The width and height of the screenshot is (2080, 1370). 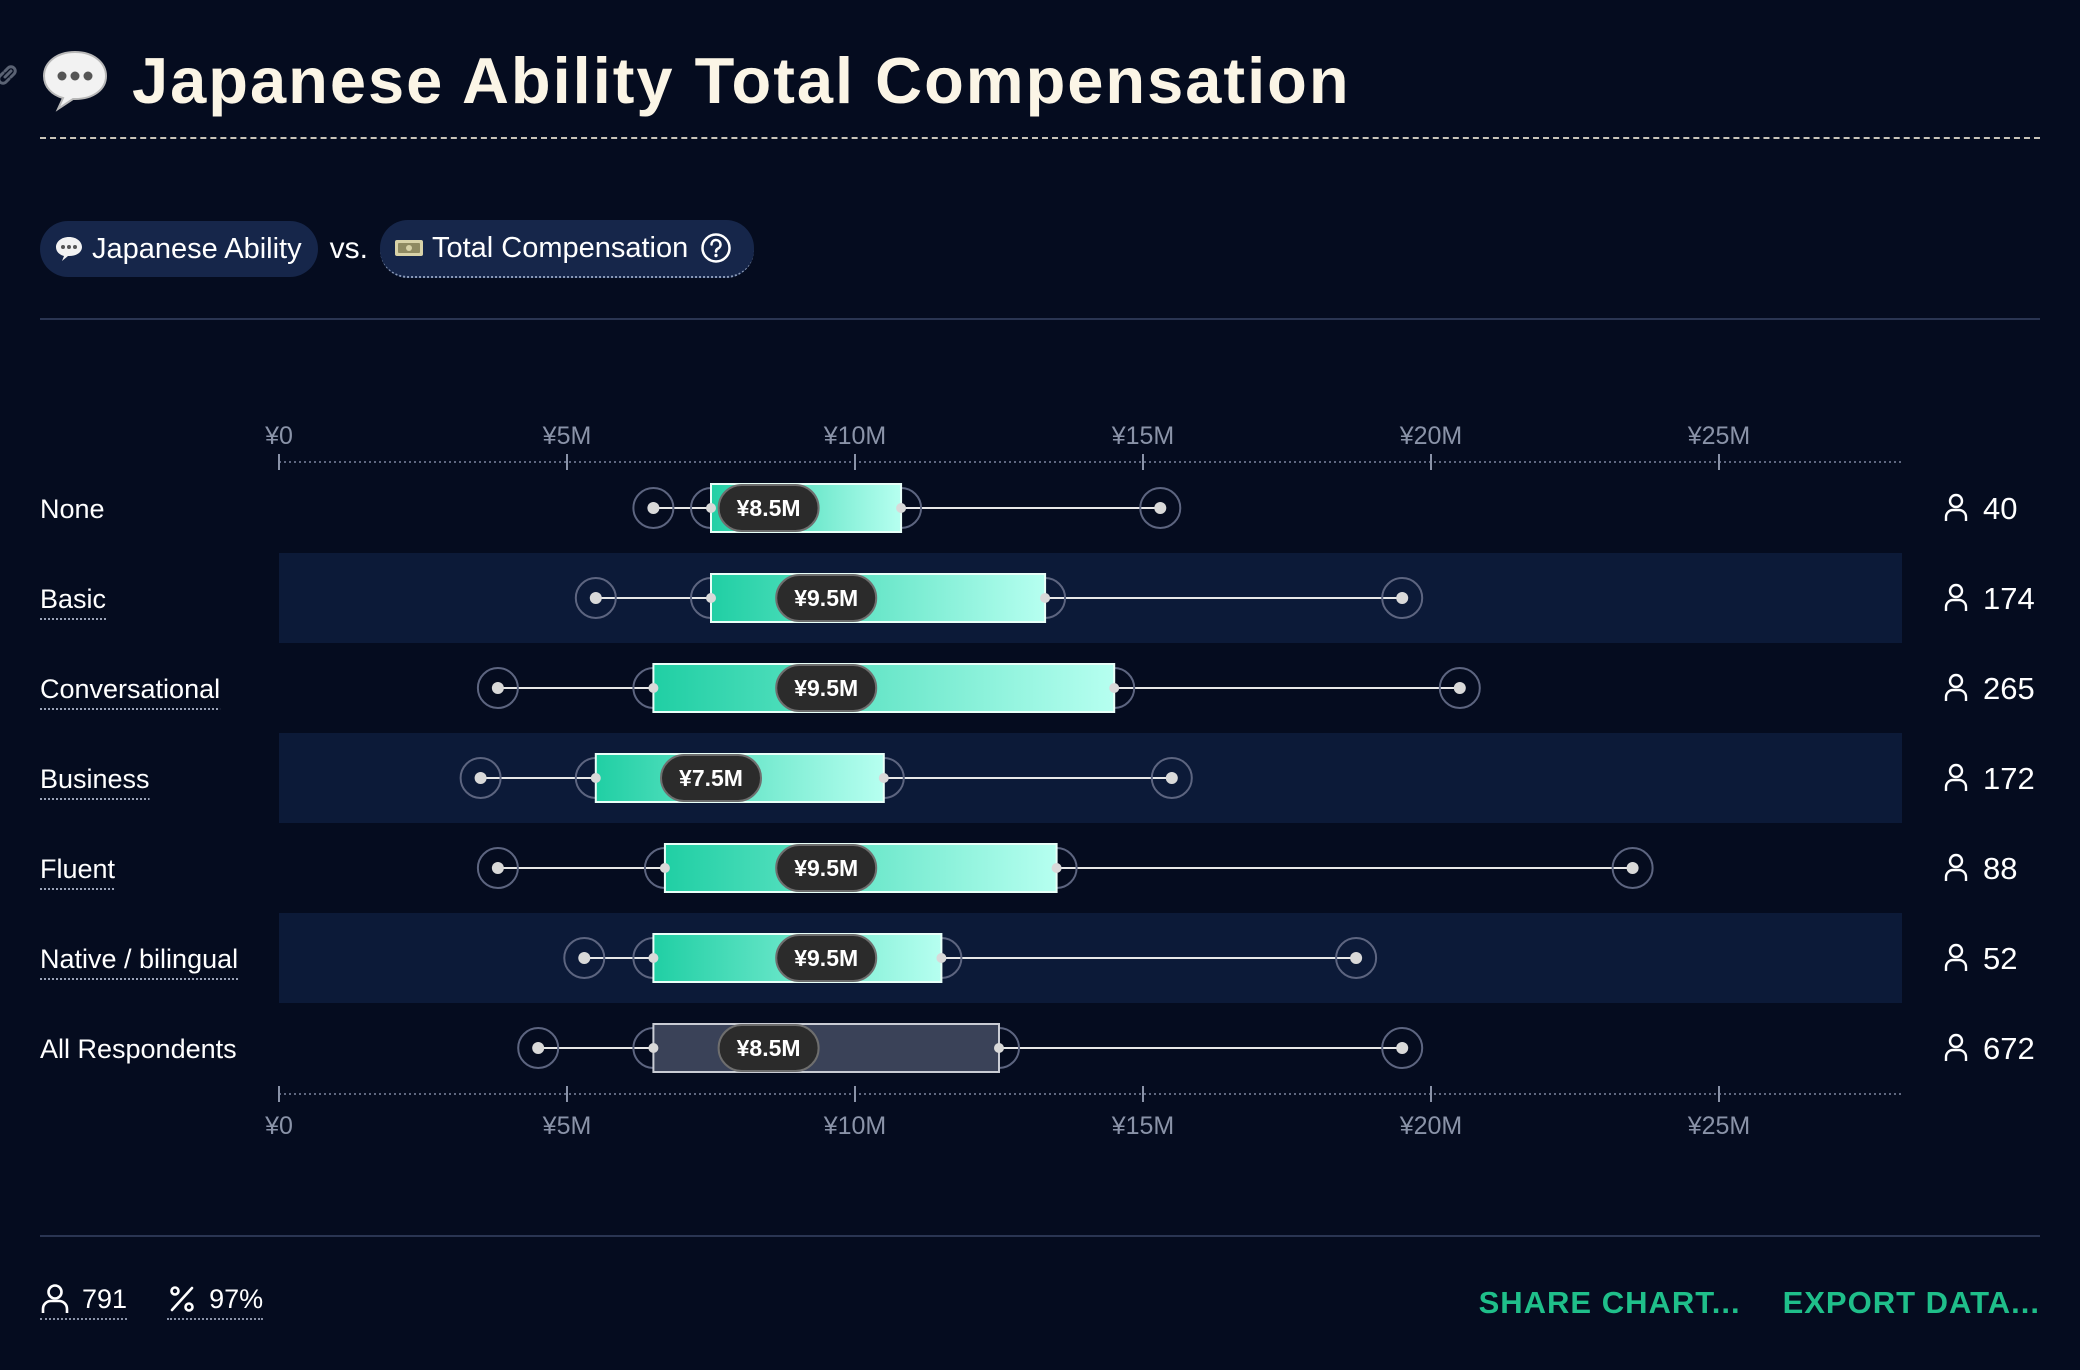 What do you see at coordinates (2000, 508) in the screenshot?
I see `respondent-count: 40` at bounding box center [2000, 508].